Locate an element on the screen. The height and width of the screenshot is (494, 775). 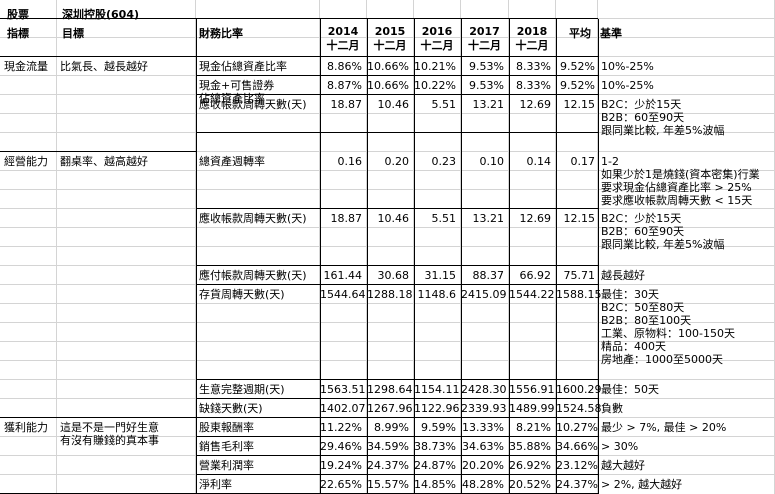
ratio-average: 24.37% is located at coordinates (577, 484).